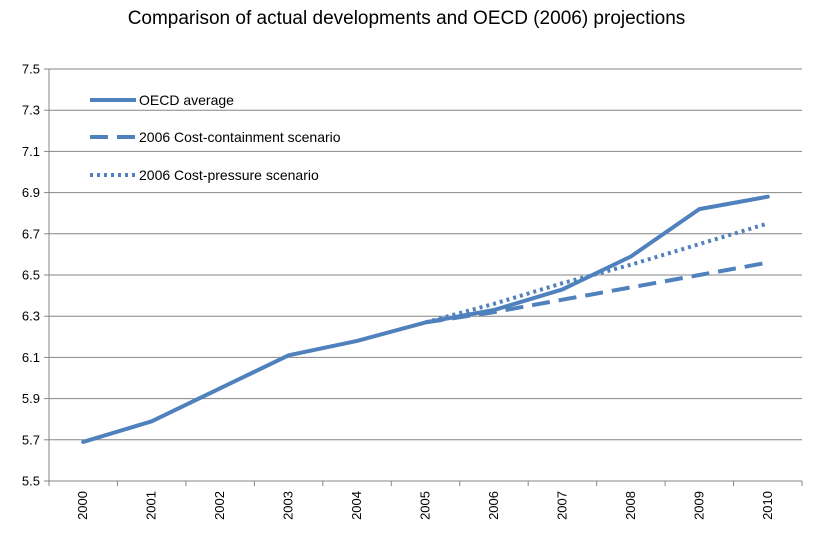 The width and height of the screenshot is (813, 541). I want to click on y-tick-label: 5.7, so click(31, 439).